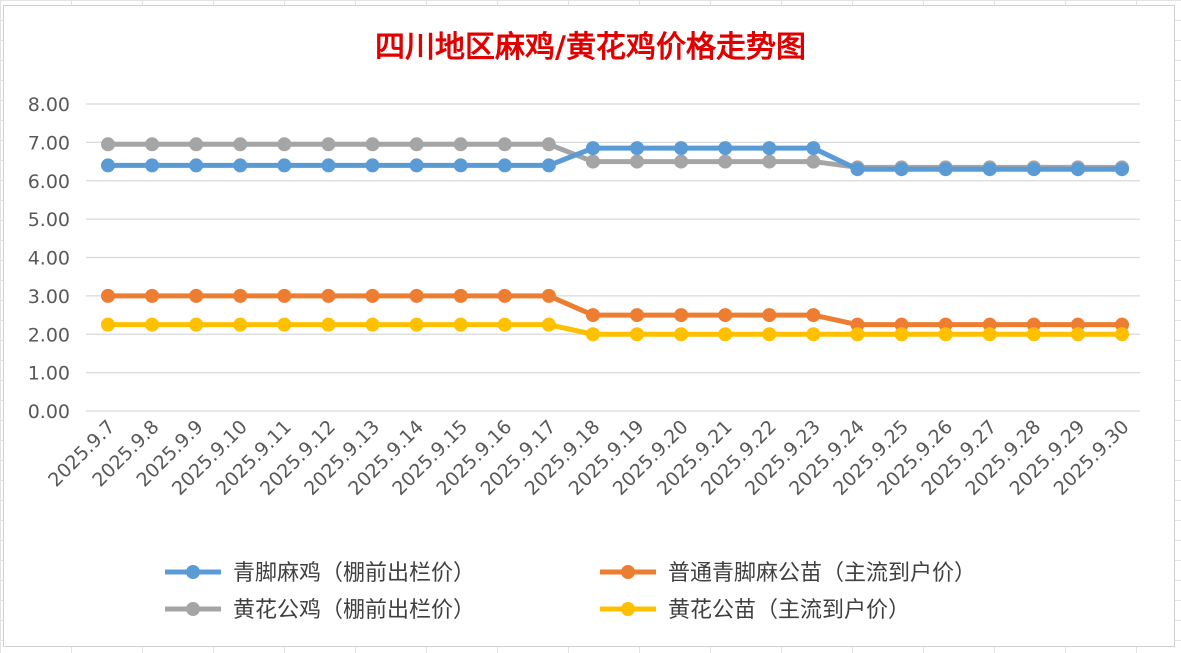 Image resolution: width=1181 pixels, height=653 pixels. Describe the element at coordinates (789, 610) in the screenshot. I see `legend-label: 黄花公苗（主流到户价）` at that location.